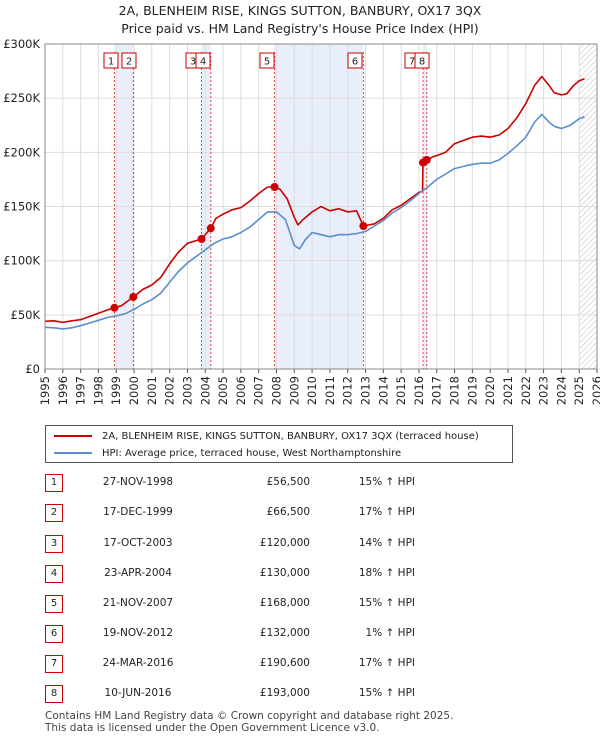 This screenshot has height=740, width=600. I want to click on sale-date: 17-OCT-2003, so click(138, 543).